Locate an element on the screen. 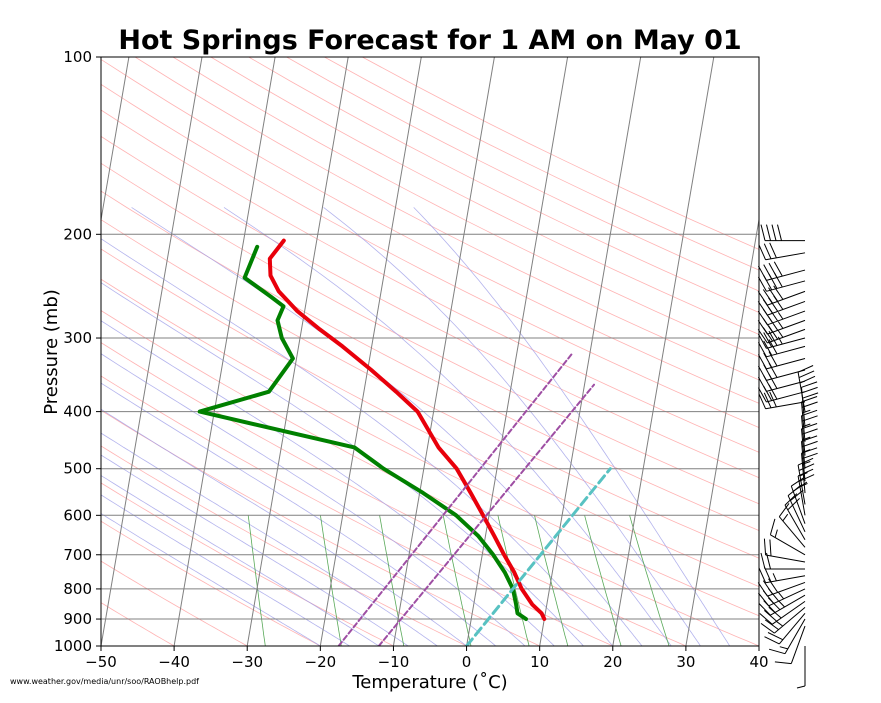 The image size is (881, 703). y-tick-label: 900 is located at coordinates (77, 619).